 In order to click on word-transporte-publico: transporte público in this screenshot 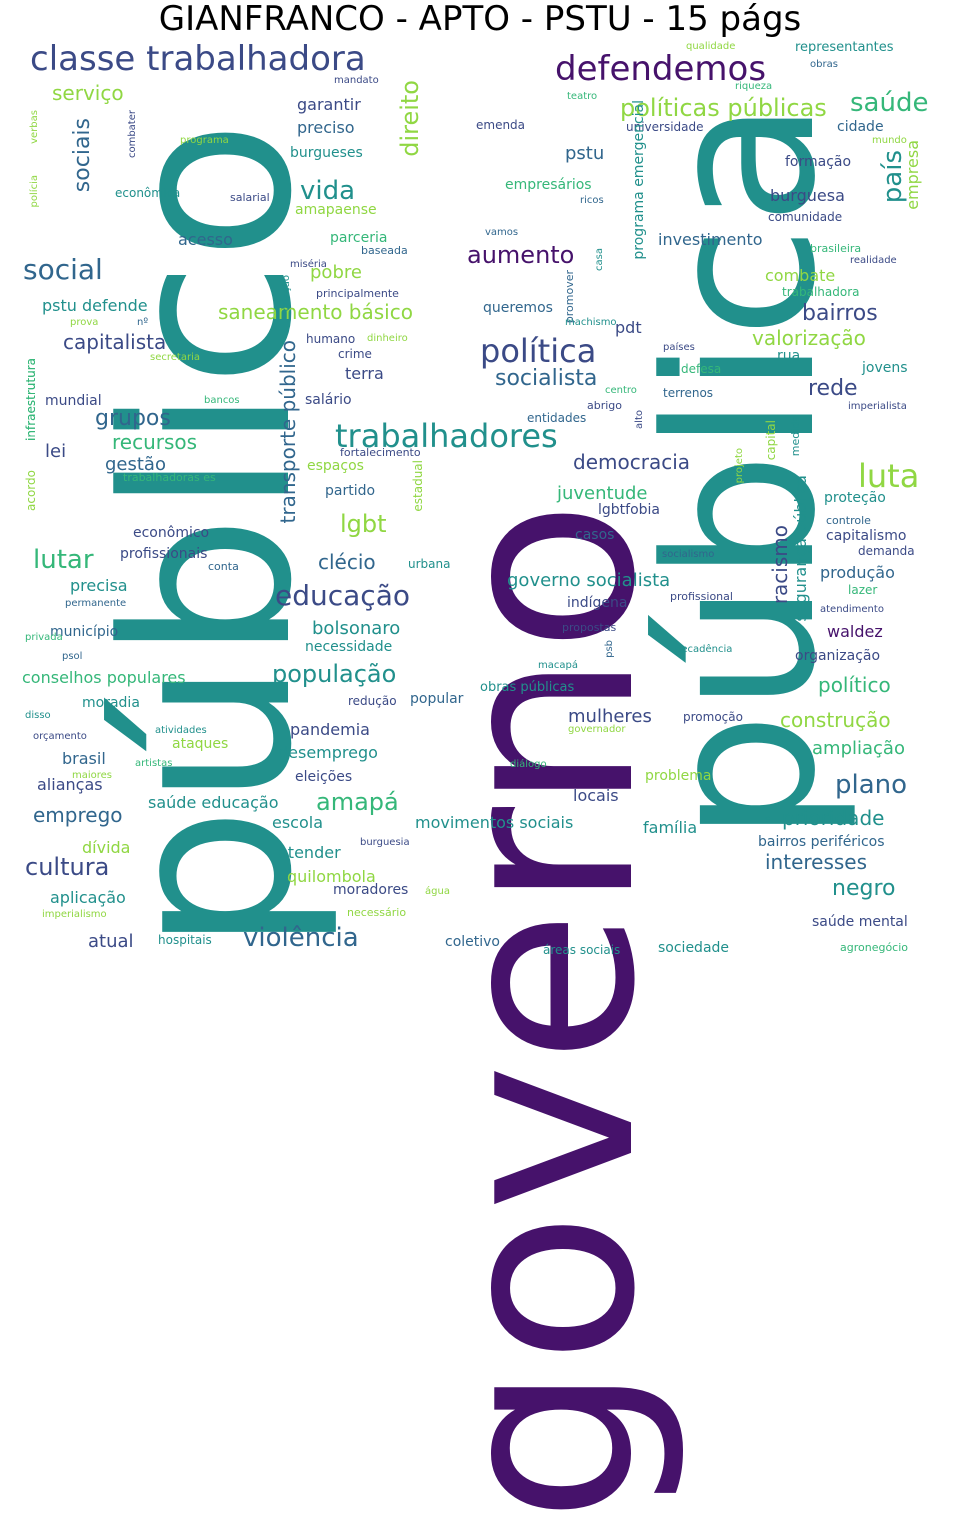, I will do `click(288, 432)`.